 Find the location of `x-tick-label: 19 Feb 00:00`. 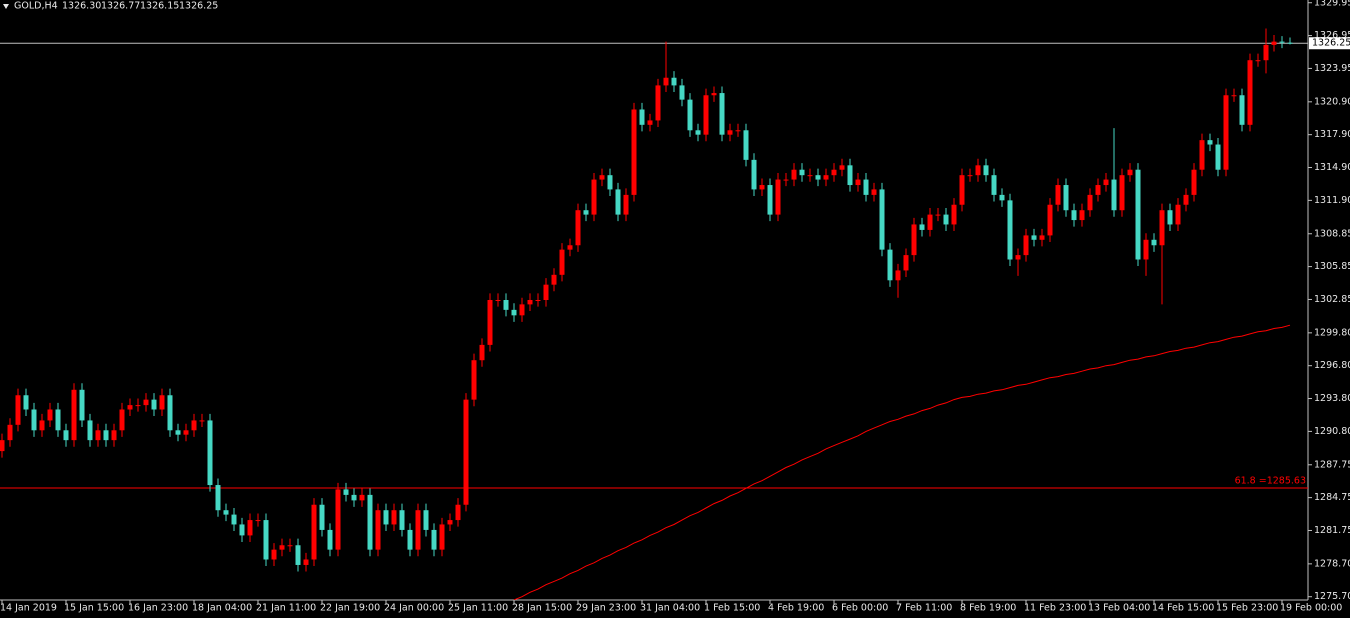

x-tick-label: 19 Feb 00:00 is located at coordinates (1311, 608).